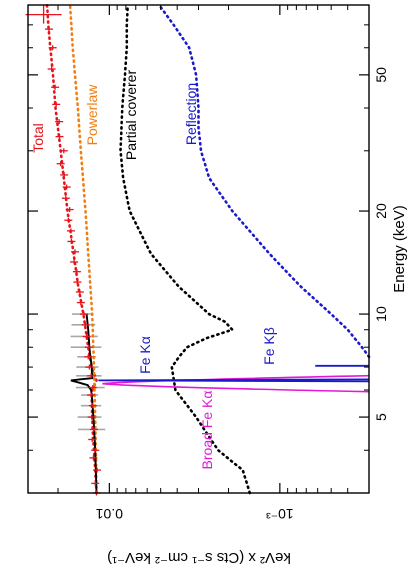 This screenshot has height=586, width=412. What do you see at coordinates (199, 557) in the screenshot?
I see `y-axis-label: keV² x (Cts s⁻¹ cm⁻² keV⁻¹)` at bounding box center [199, 557].